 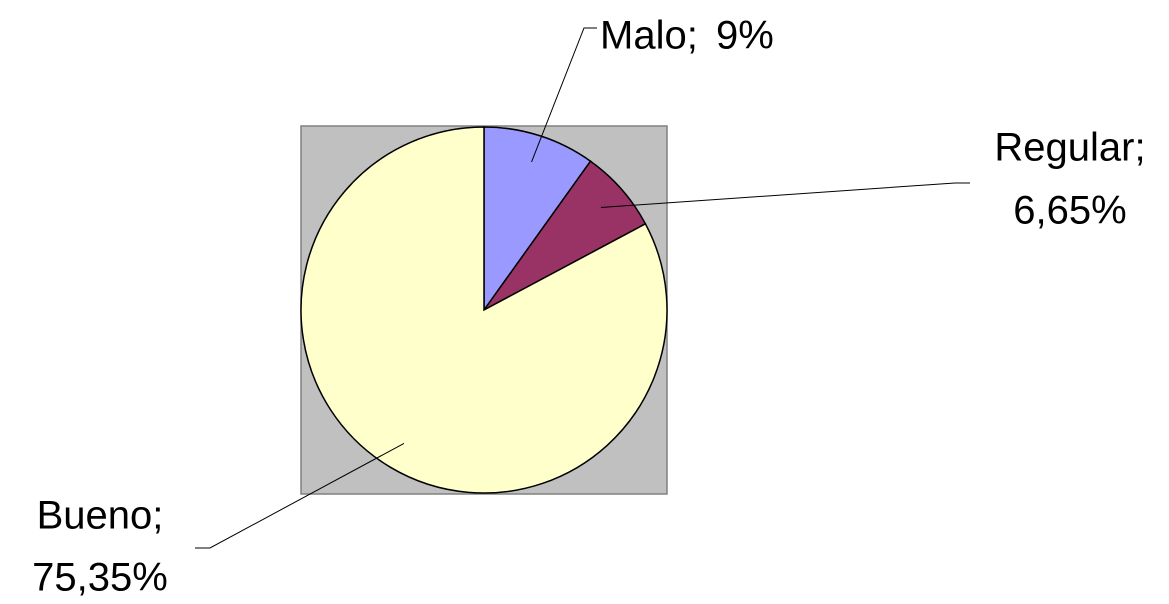 What do you see at coordinates (1069, 148) in the screenshot?
I see `category-label: Regular;` at bounding box center [1069, 148].